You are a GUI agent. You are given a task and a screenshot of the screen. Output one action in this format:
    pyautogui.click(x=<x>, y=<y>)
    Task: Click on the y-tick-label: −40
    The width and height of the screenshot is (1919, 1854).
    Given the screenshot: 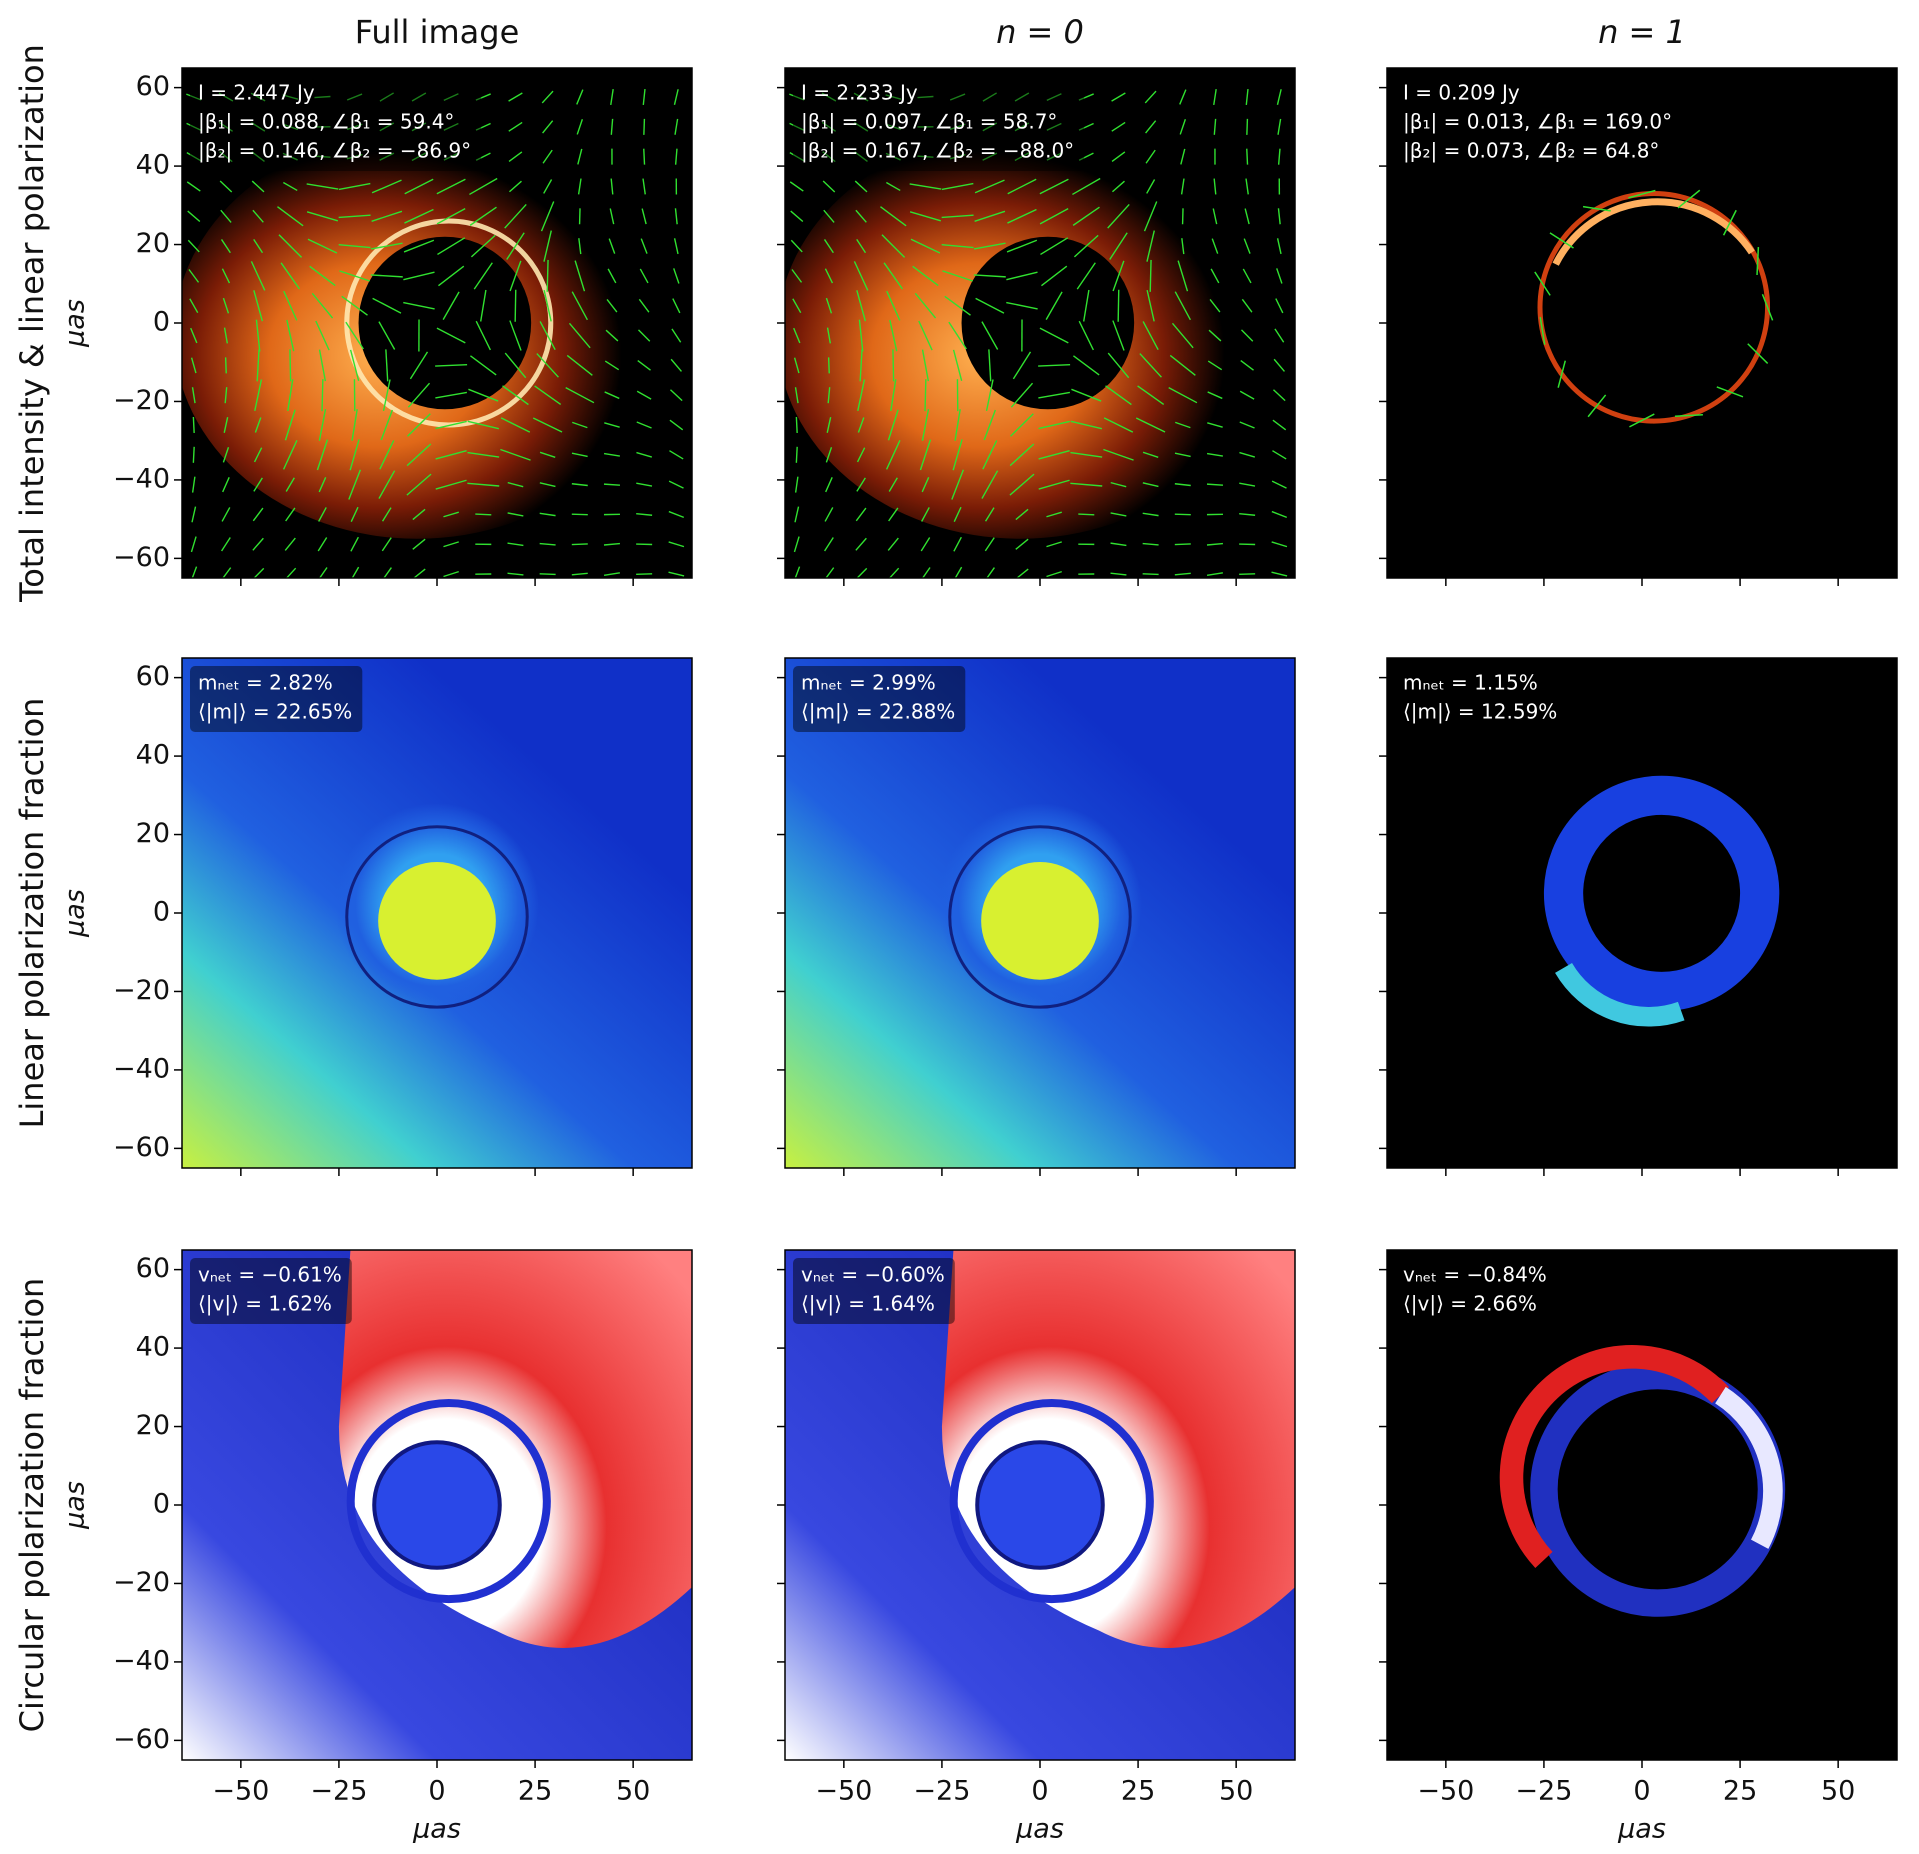 What is the action you would take?
    pyautogui.click(x=141, y=1660)
    